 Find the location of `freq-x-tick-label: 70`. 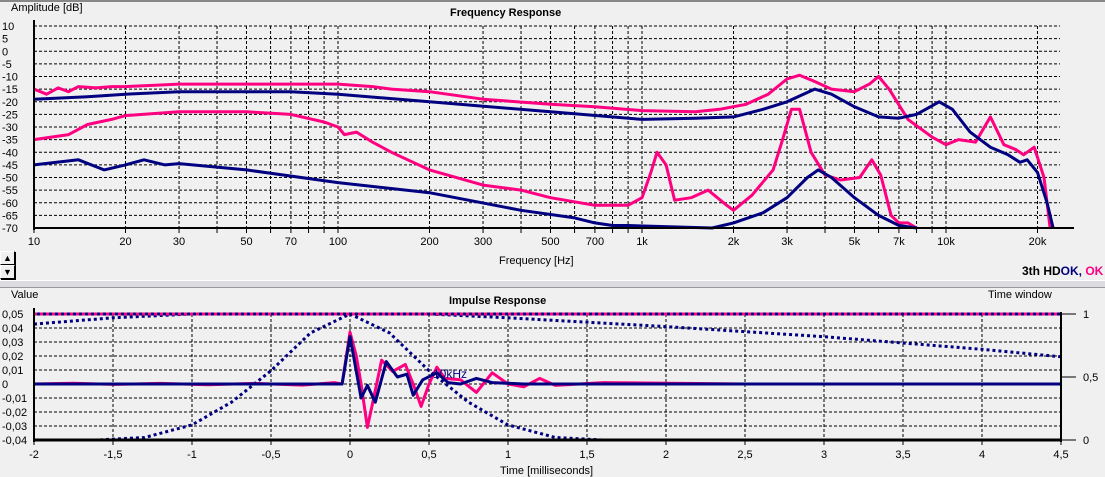

freq-x-tick-label: 70 is located at coordinates (291, 242).